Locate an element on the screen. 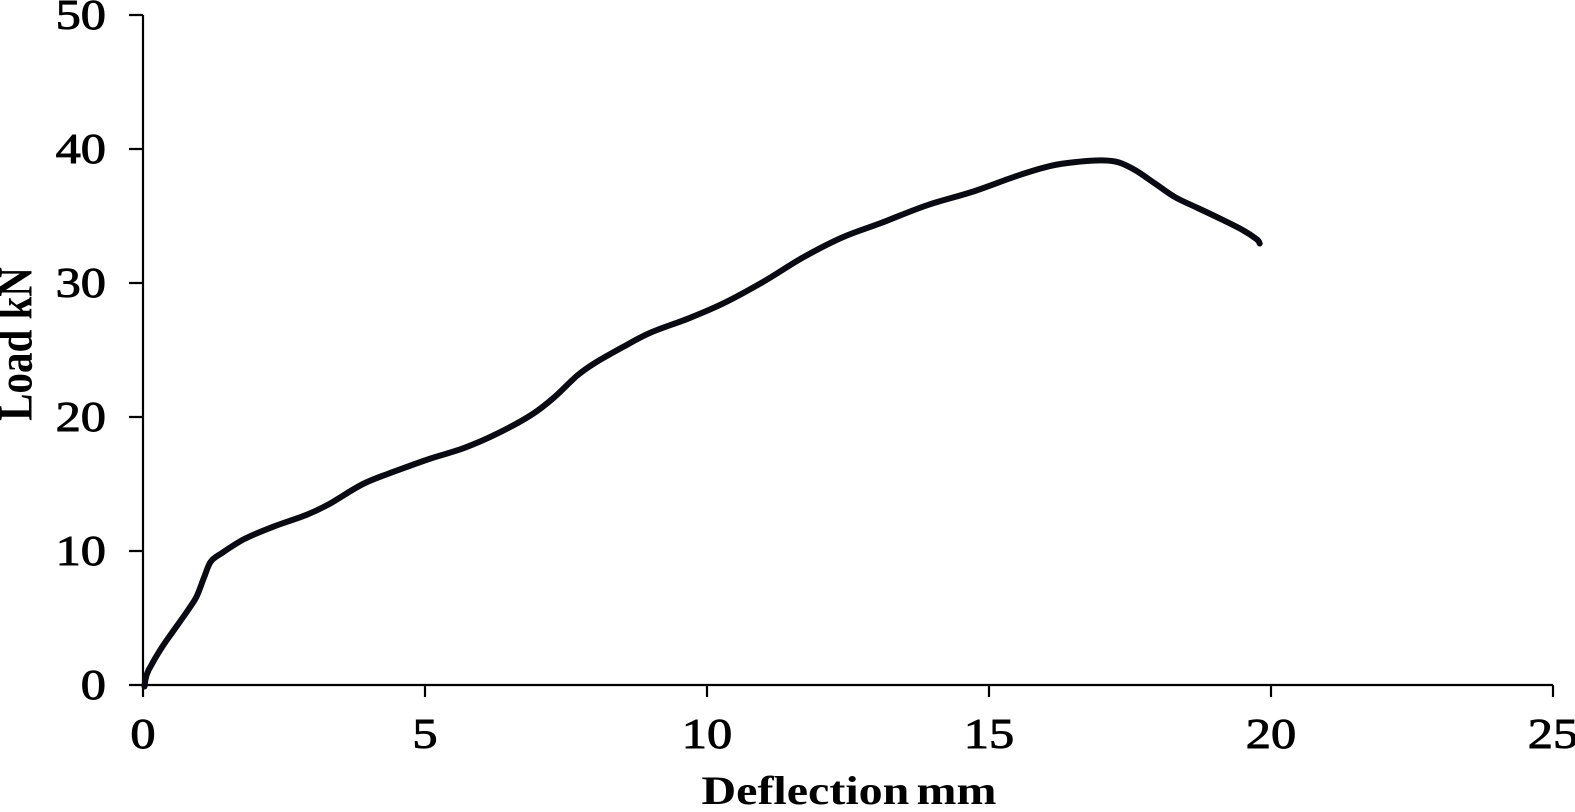  svg-text: 5 is located at coordinates (424, 735).